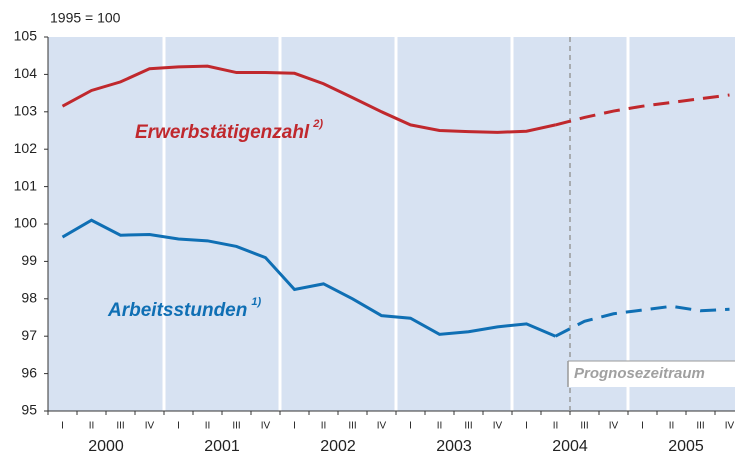 Image resolution: width=735 pixels, height=457 pixels. I want to click on year-label: 2003, so click(454, 446).